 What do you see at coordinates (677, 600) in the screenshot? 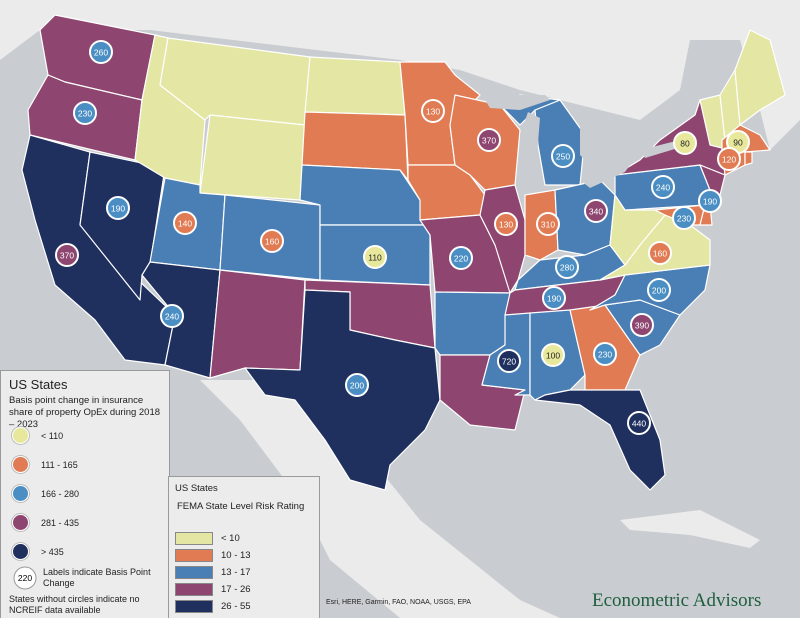
I see `brand-logo-text: Econometric Advisors` at bounding box center [677, 600].